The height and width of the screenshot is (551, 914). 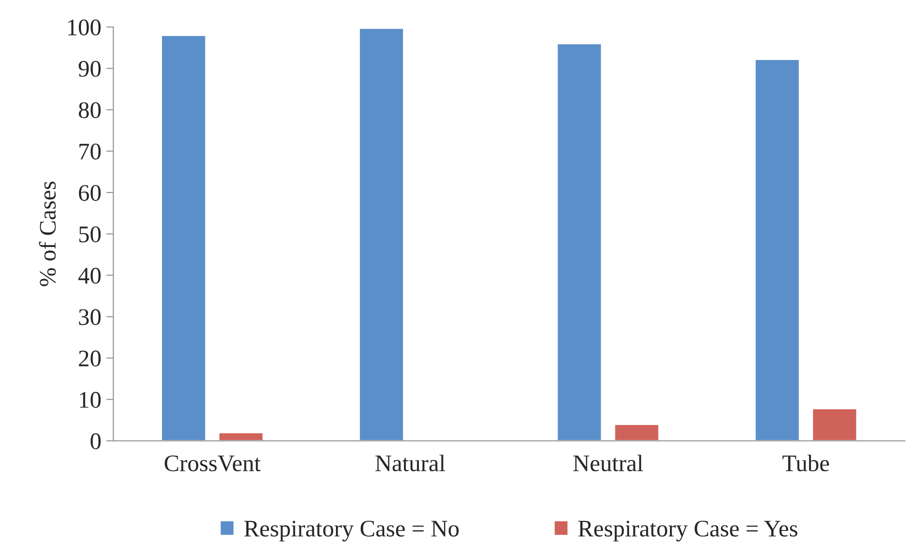 What do you see at coordinates (688, 531) in the screenshot?
I see `legend-label: Respiratory Case = Yes` at bounding box center [688, 531].